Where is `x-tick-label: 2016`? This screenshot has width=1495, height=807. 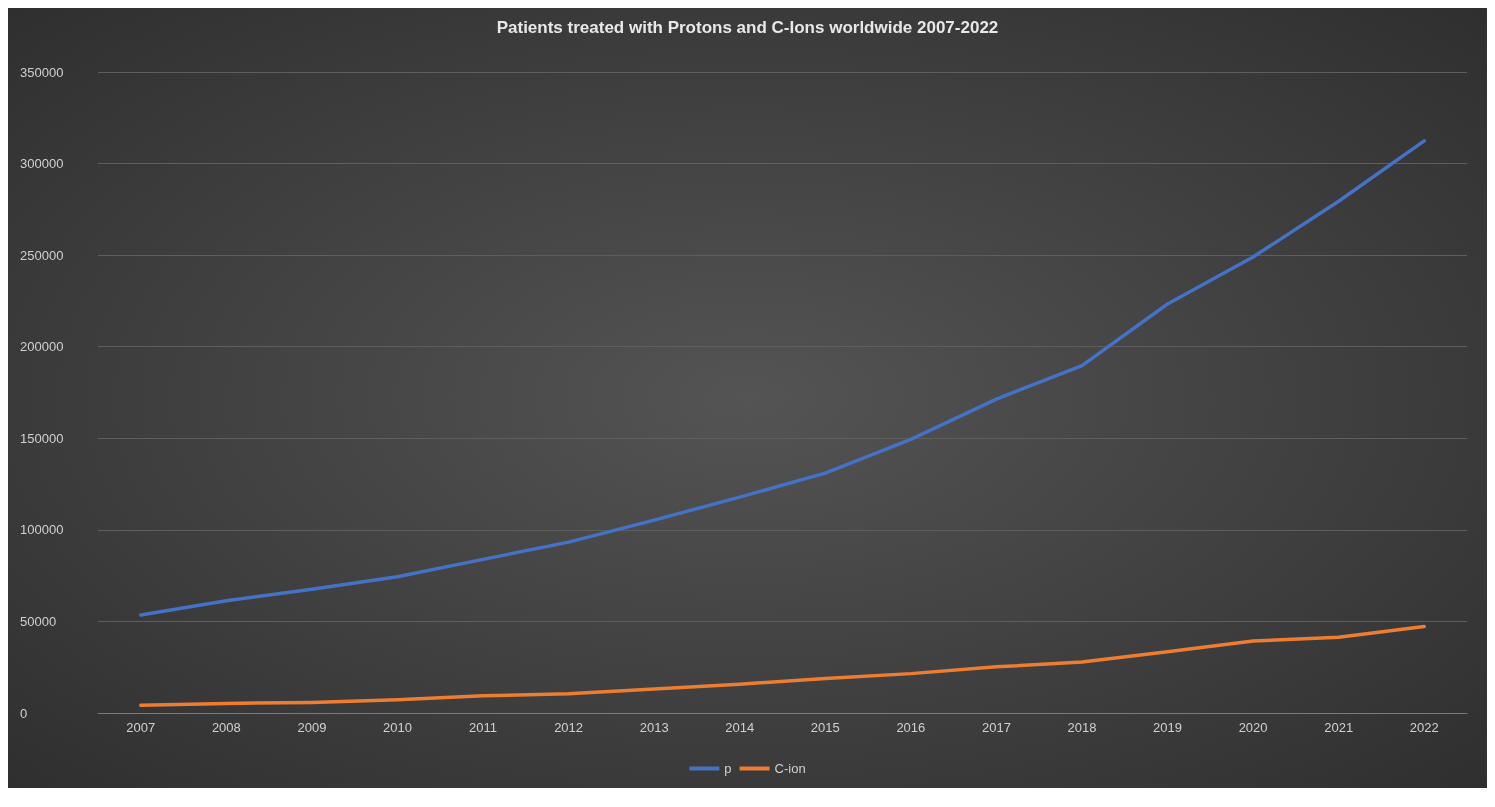
x-tick-label: 2016 is located at coordinates (911, 727).